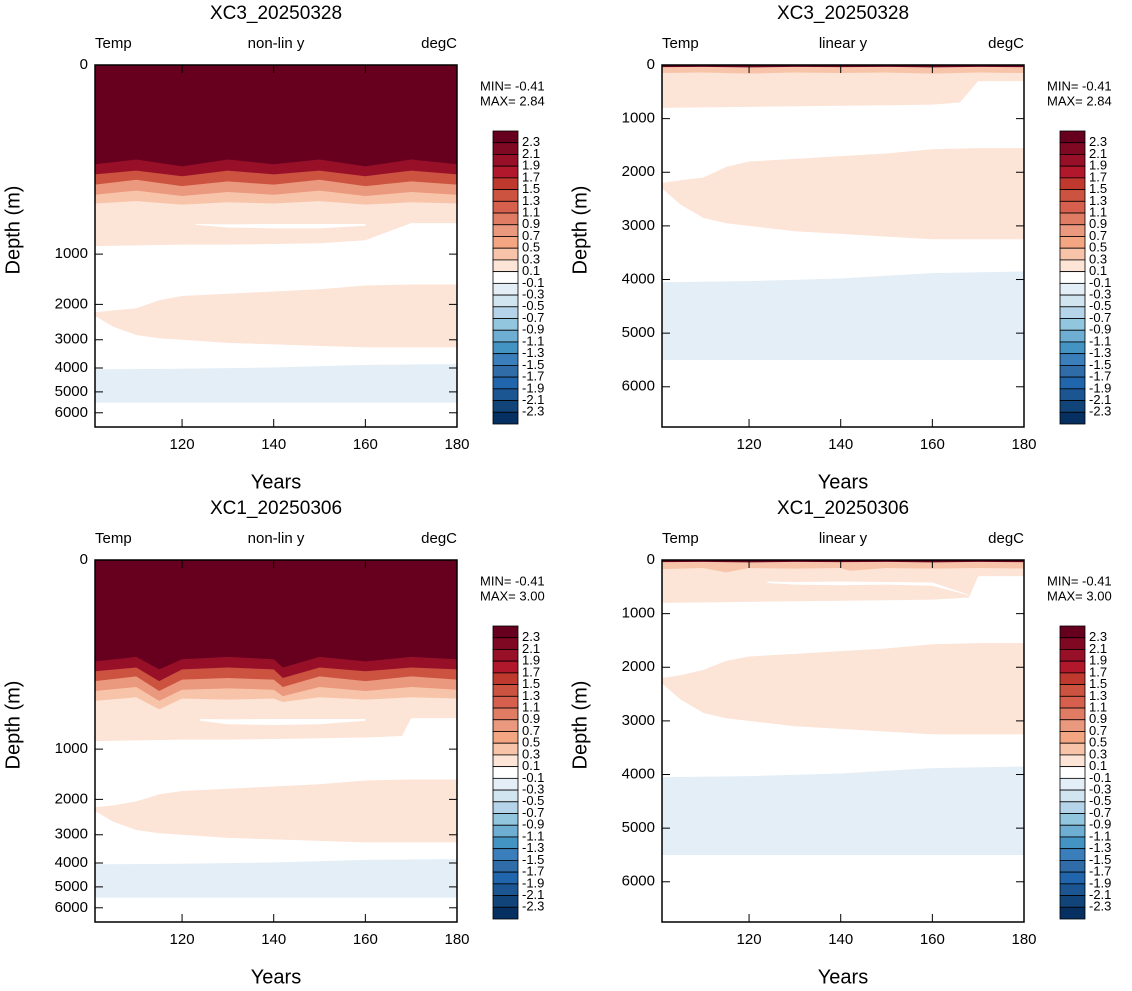 The height and width of the screenshot is (991, 1132). I want to click on colorbar-label: 1.7, so click(1098, 176).